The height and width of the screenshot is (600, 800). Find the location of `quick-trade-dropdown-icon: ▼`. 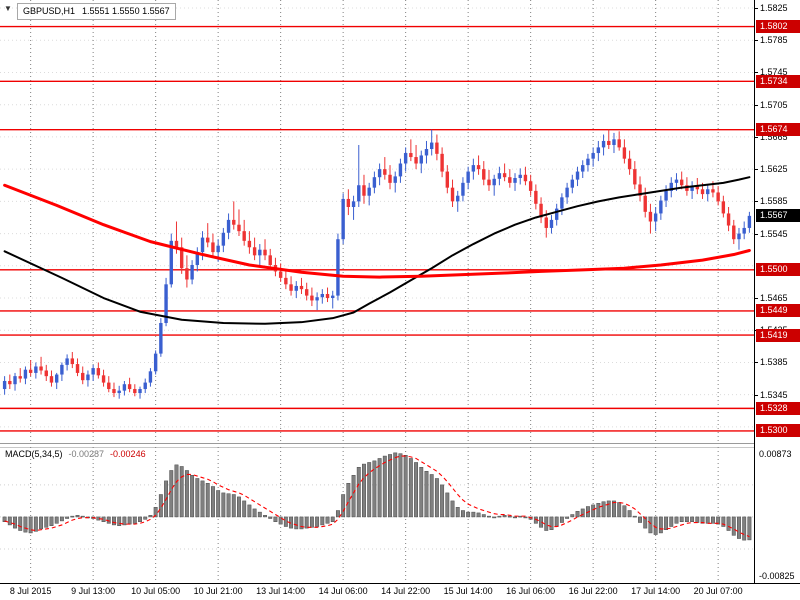

quick-trade-dropdown-icon: ▼ is located at coordinates (8, 8).